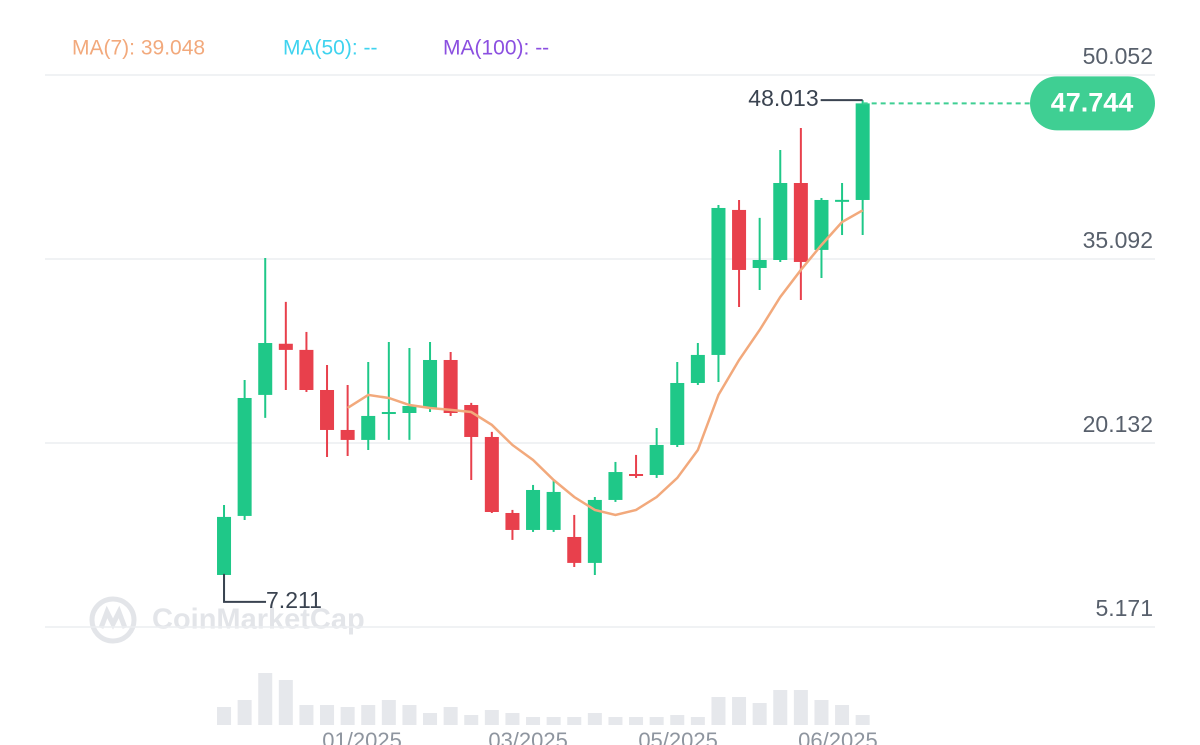 The image size is (1200, 745). What do you see at coordinates (113, 620) in the screenshot?
I see `watermark-logo` at bounding box center [113, 620].